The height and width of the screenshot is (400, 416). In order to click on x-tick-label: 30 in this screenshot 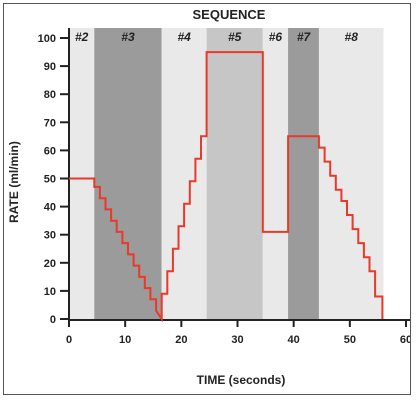, I will do `click(237, 340)`.